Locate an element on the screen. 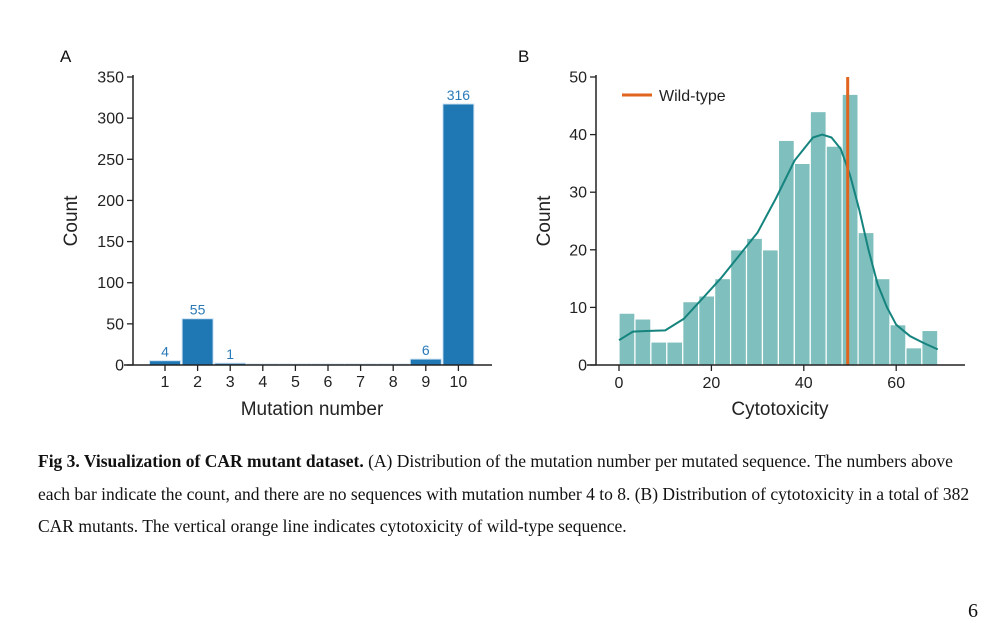 This screenshot has width=1000, height=623. y-tick-label: 150 is located at coordinates (110, 242).